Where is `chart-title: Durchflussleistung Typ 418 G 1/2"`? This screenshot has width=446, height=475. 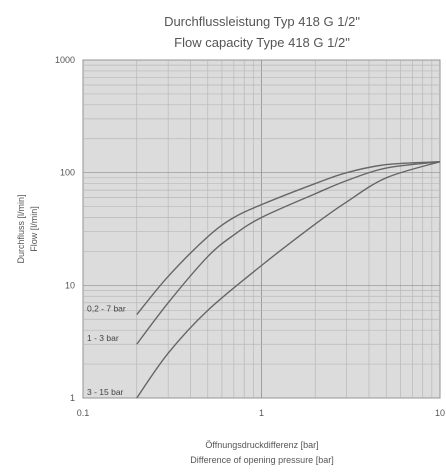 chart-title: Durchflussleistung Typ 418 G 1/2" is located at coordinates (262, 21).